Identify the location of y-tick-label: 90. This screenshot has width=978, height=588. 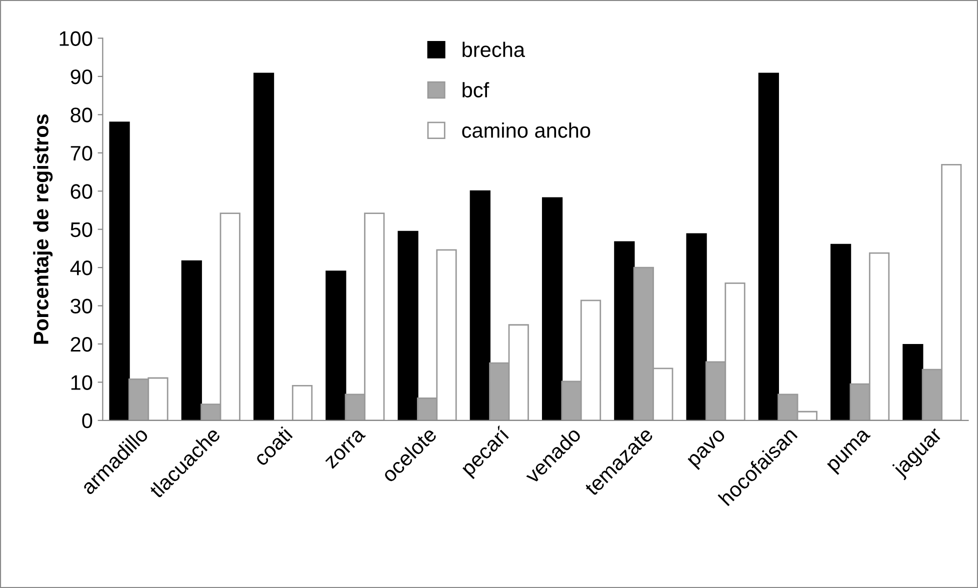
(81, 76).